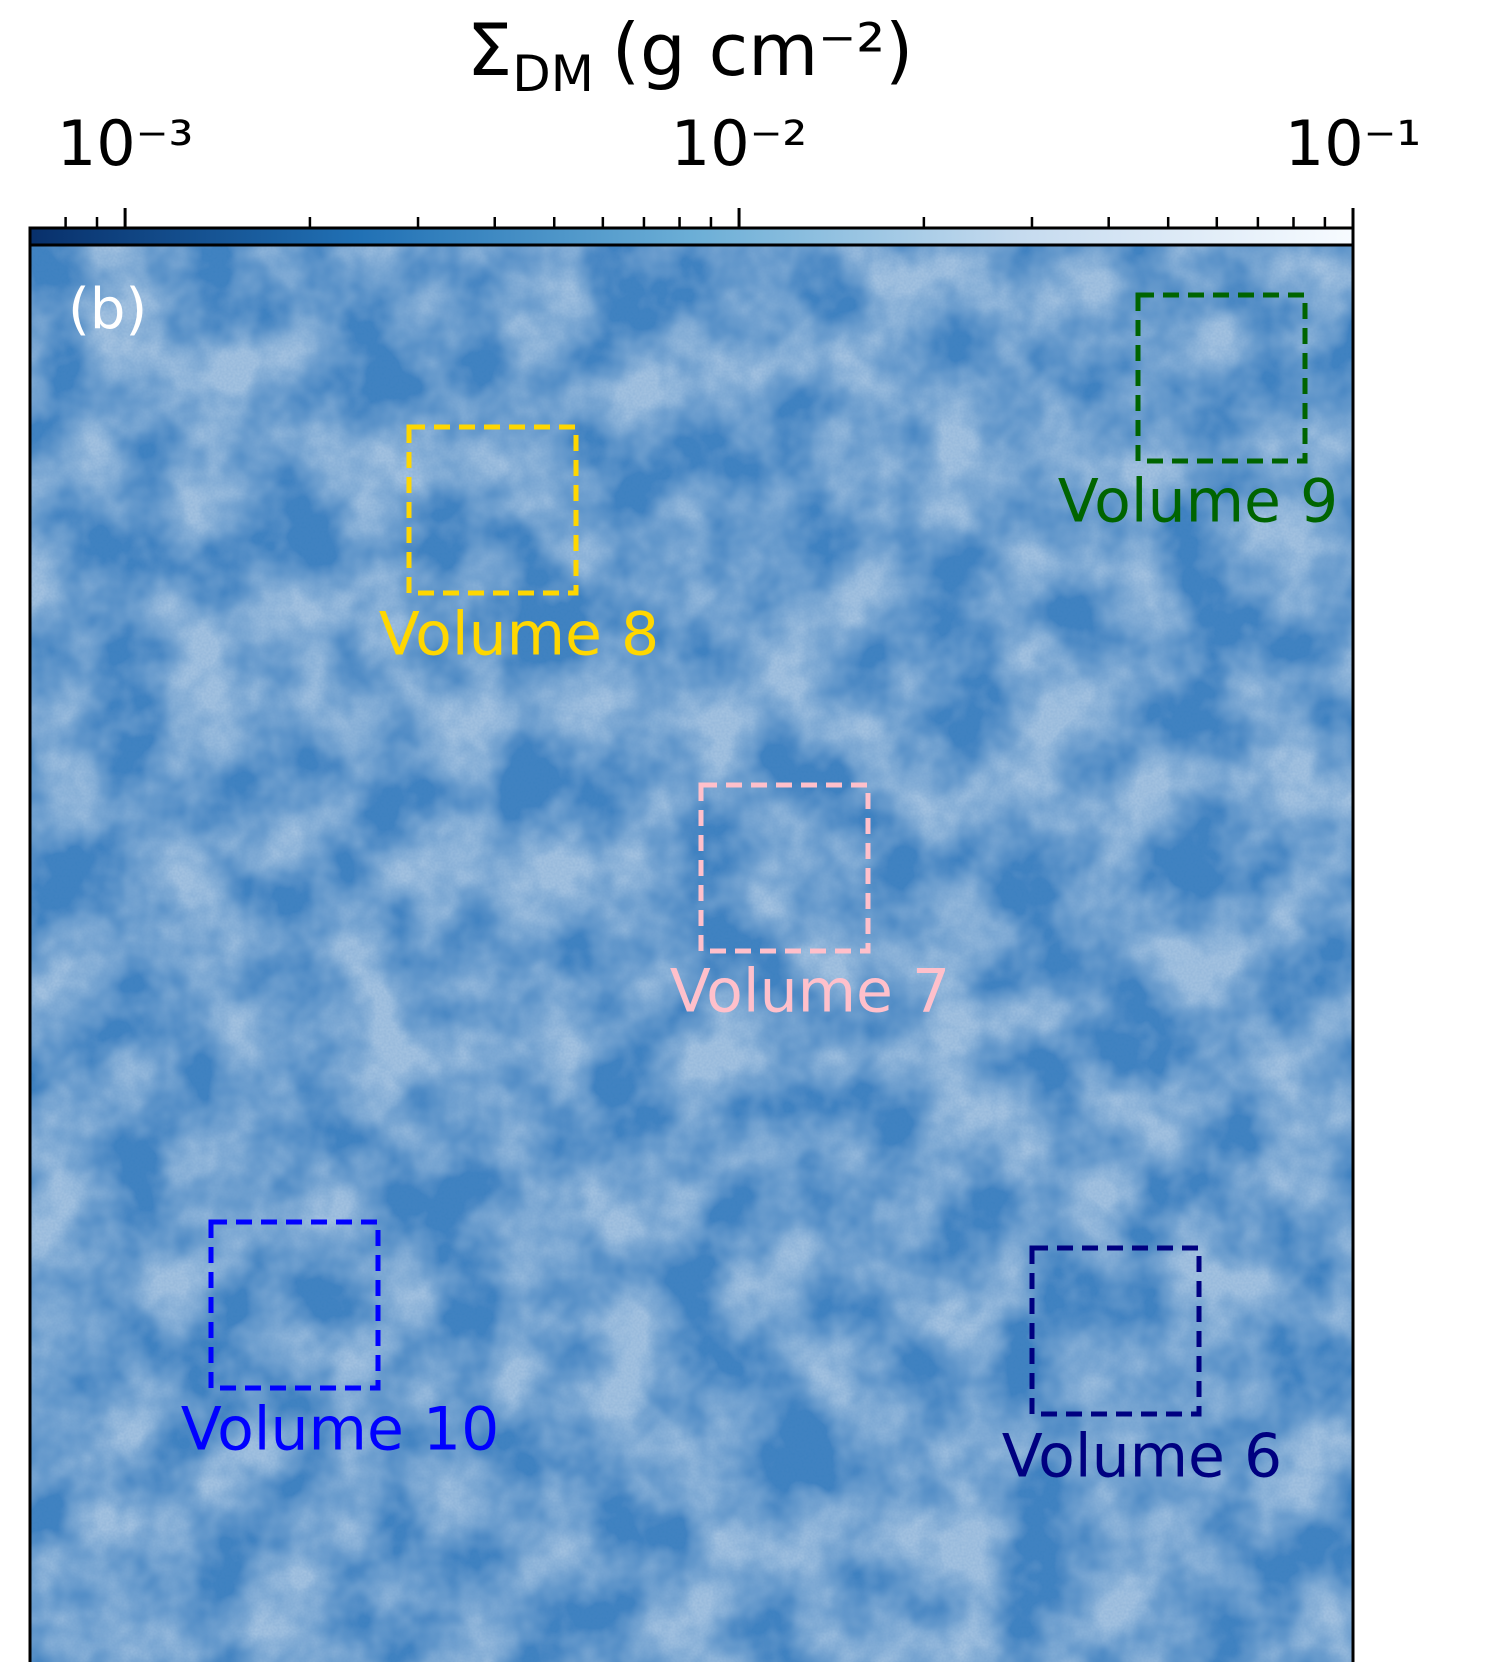 Image resolution: width=1507 pixels, height=1662 pixels. Describe the element at coordinates (739, 143) in the screenshot. I see `colorbar-tick-label: 10⁻²` at that location.